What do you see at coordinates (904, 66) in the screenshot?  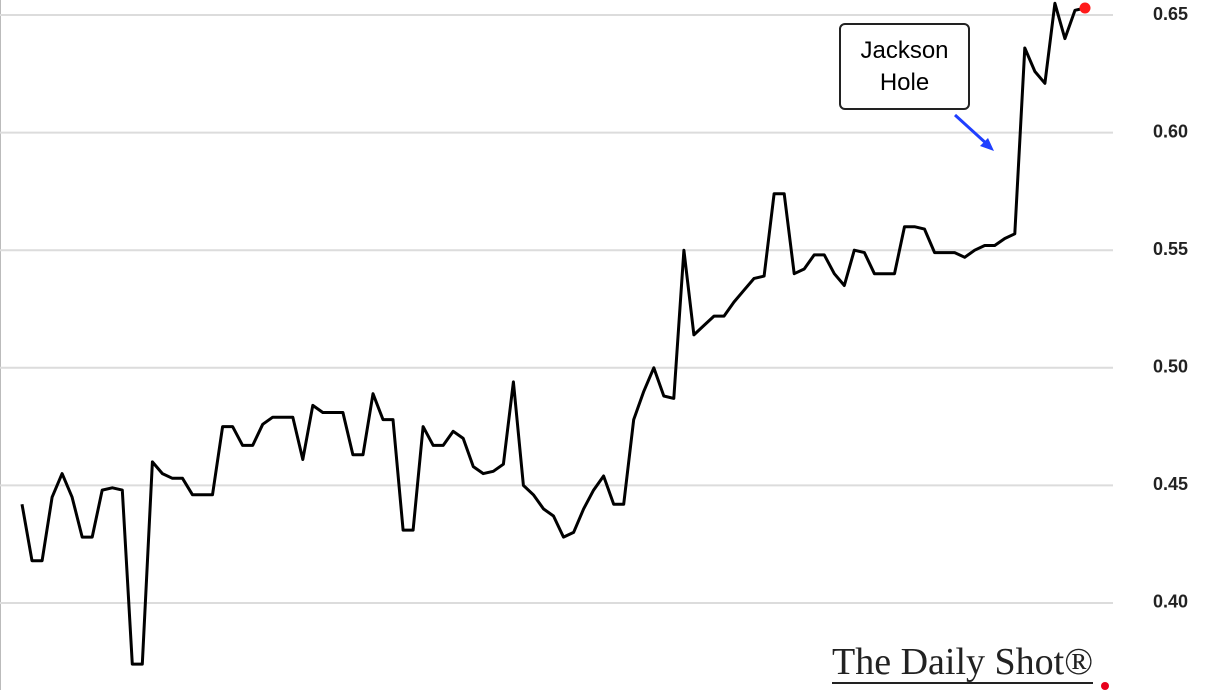 I see `annotation: Jackson Hole` at bounding box center [904, 66].